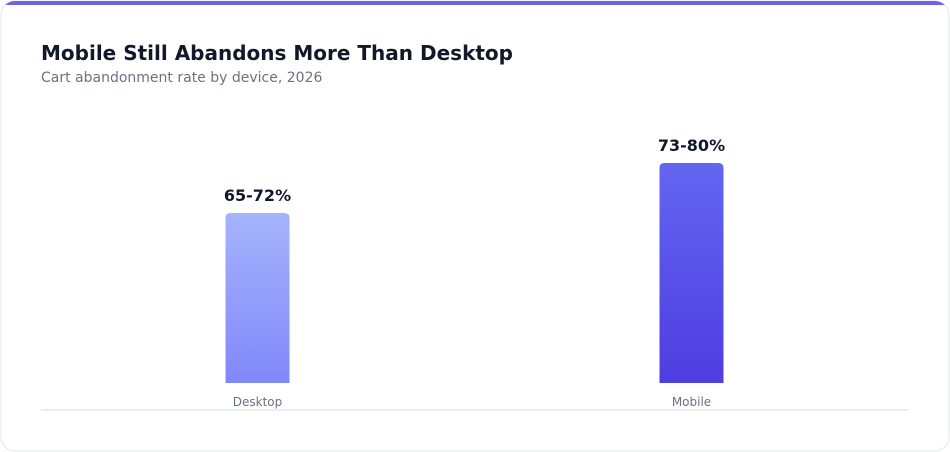  What do you see at coordinates (475, 3) in the screenshot?
I see `accent-bar` at bounding box center [475, 3].